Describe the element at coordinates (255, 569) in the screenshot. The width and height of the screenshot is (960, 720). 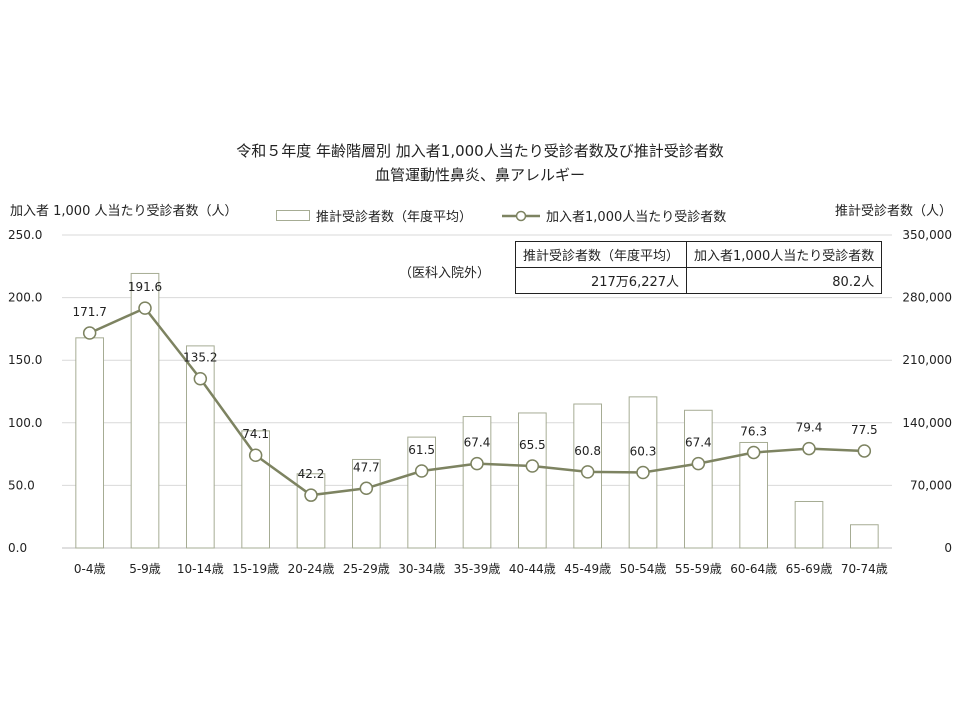
I see `x-tick-label: 15-19歳` at that location.